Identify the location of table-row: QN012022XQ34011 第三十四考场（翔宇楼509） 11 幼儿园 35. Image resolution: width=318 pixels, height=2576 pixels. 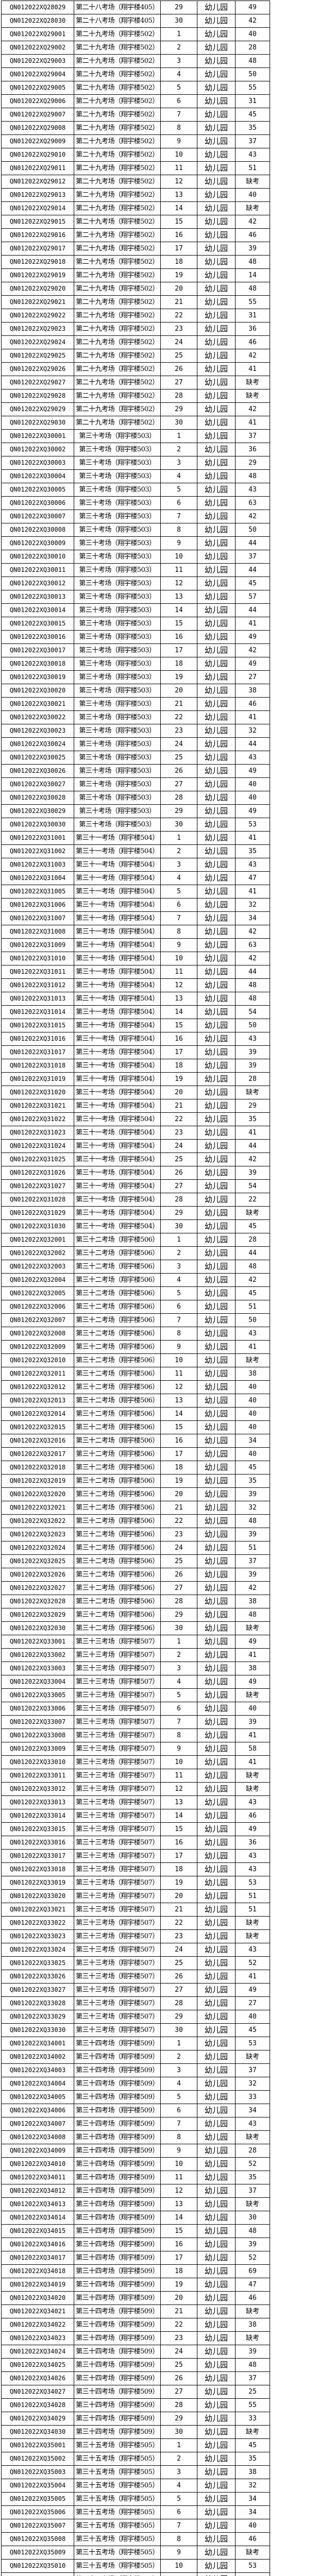
(135, 2177).